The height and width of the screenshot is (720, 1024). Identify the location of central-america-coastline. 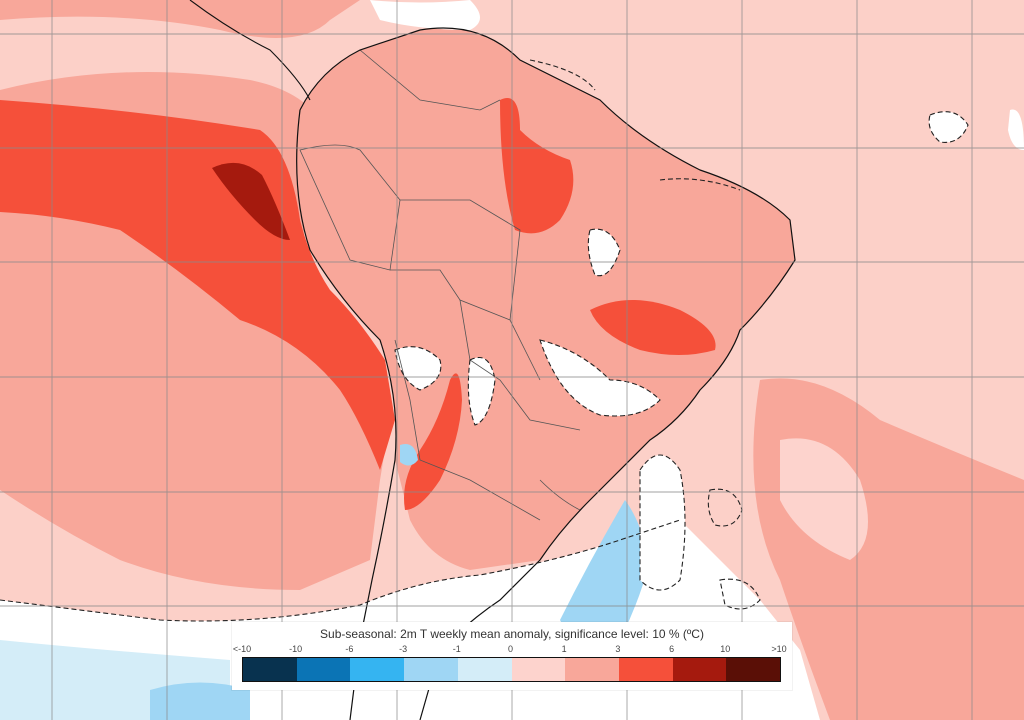
(250, 50).